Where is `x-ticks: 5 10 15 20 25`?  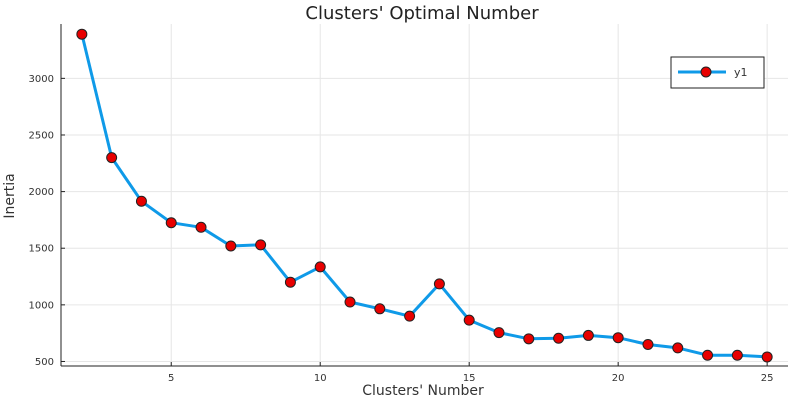
x-ticks: 5 10 15 20 25 is located at coordinates (471, 373).